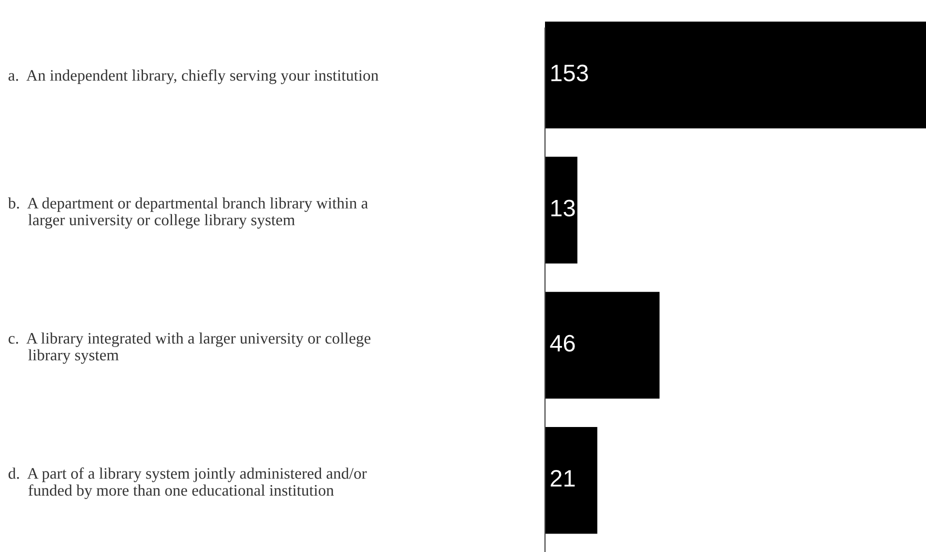 The width and height of the screenshot is (926, 552). Describe the element at coordinates (193, 76) in the screenshot. I see `y-tick-label: a. An independent library, chiefly serving your institution` at that location.